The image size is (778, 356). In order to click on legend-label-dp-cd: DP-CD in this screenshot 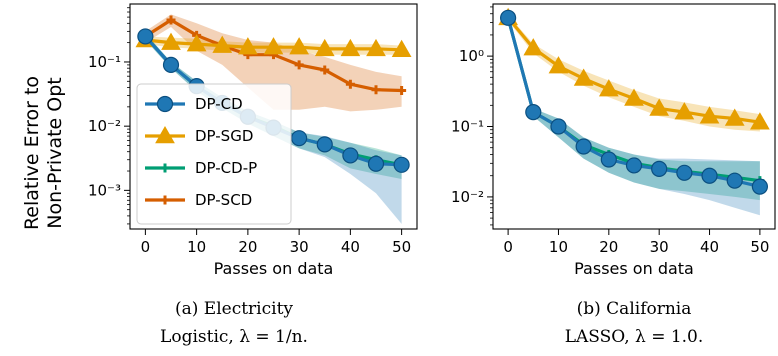, I will do `click(219, 104)`.